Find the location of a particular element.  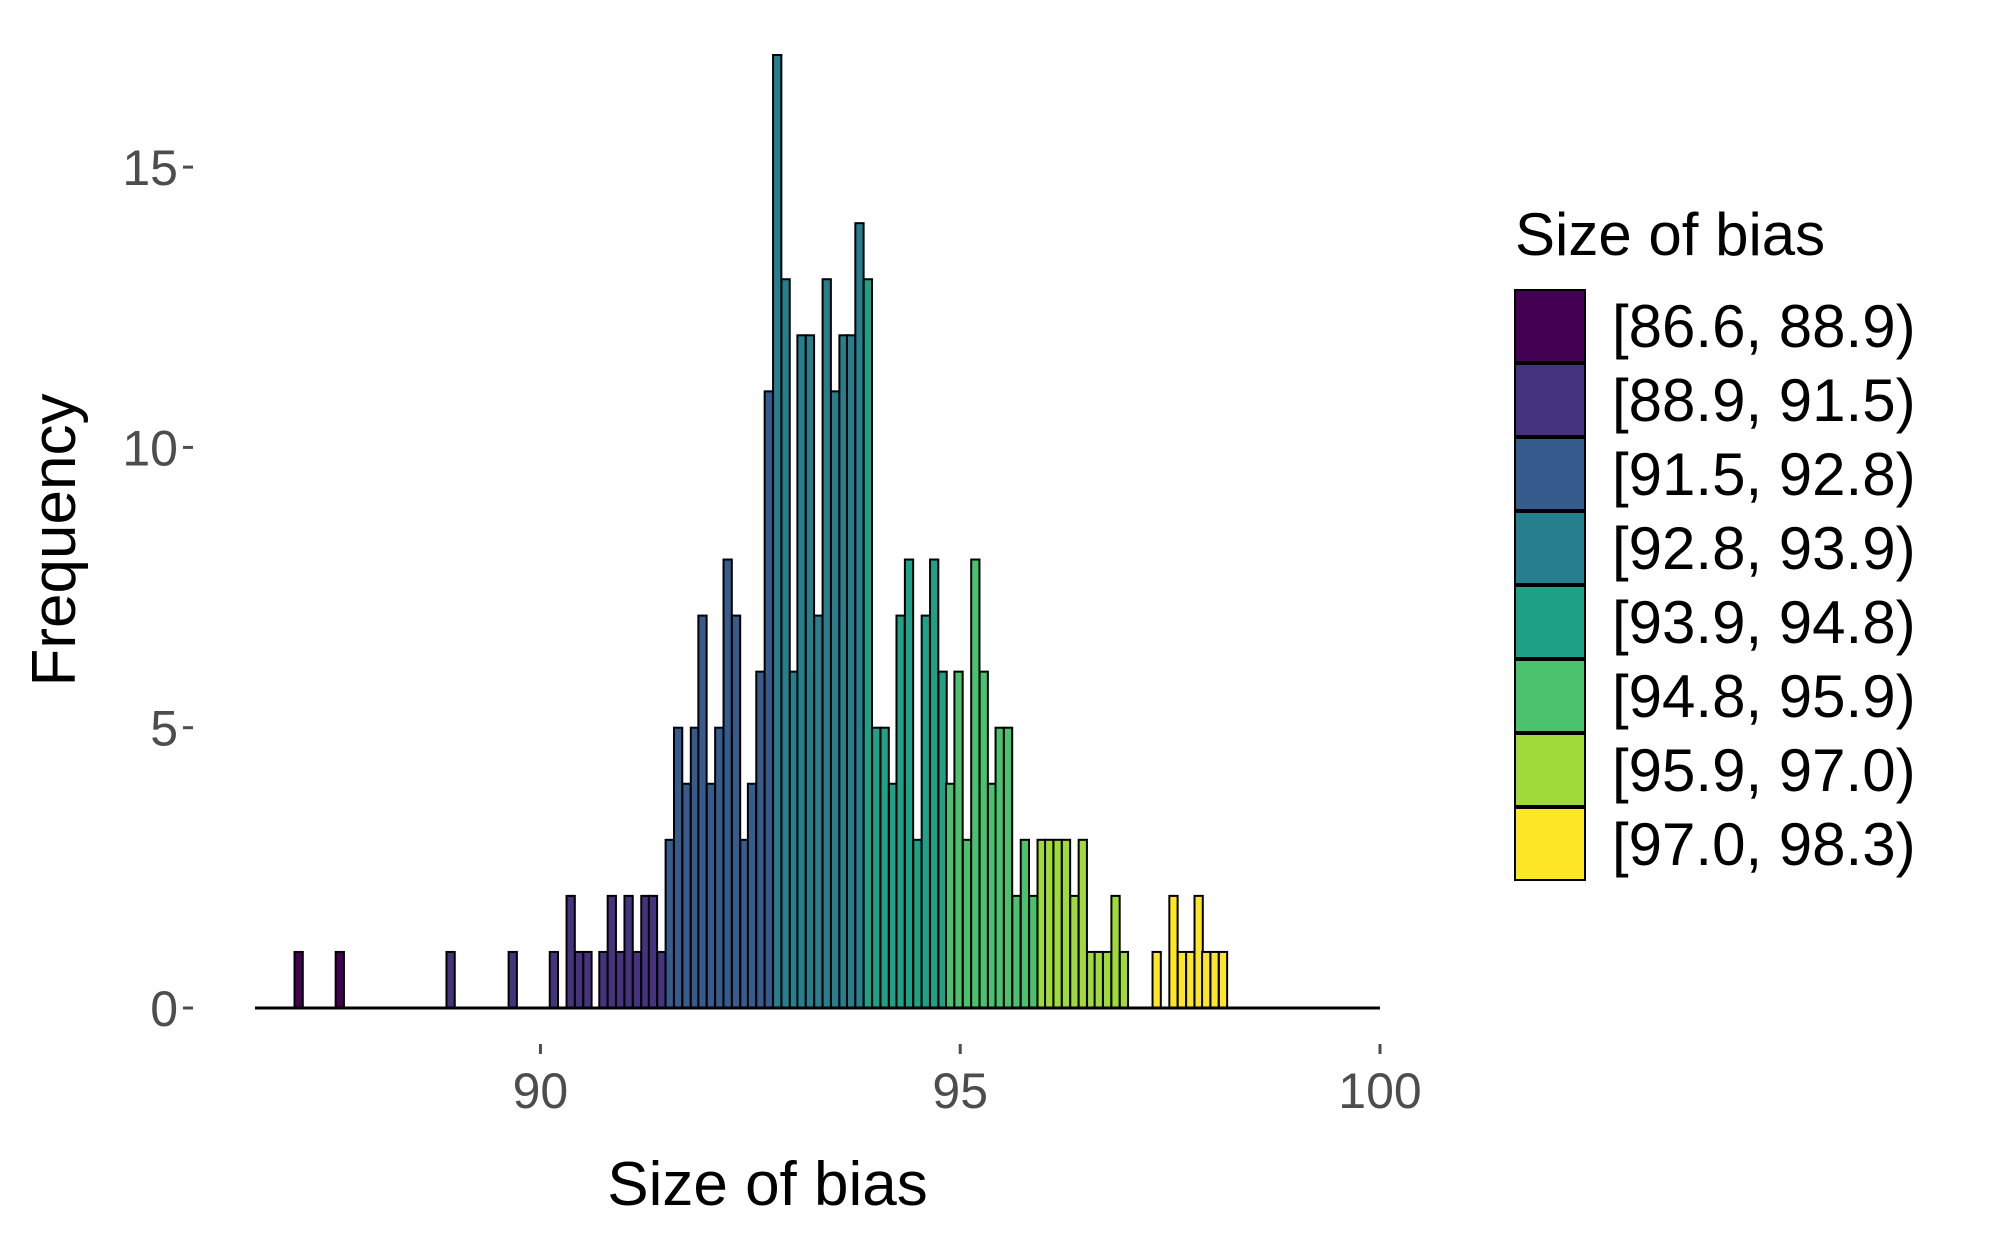

legend-label: [88.9, 91.5) is located at coordinates (1764, 400).